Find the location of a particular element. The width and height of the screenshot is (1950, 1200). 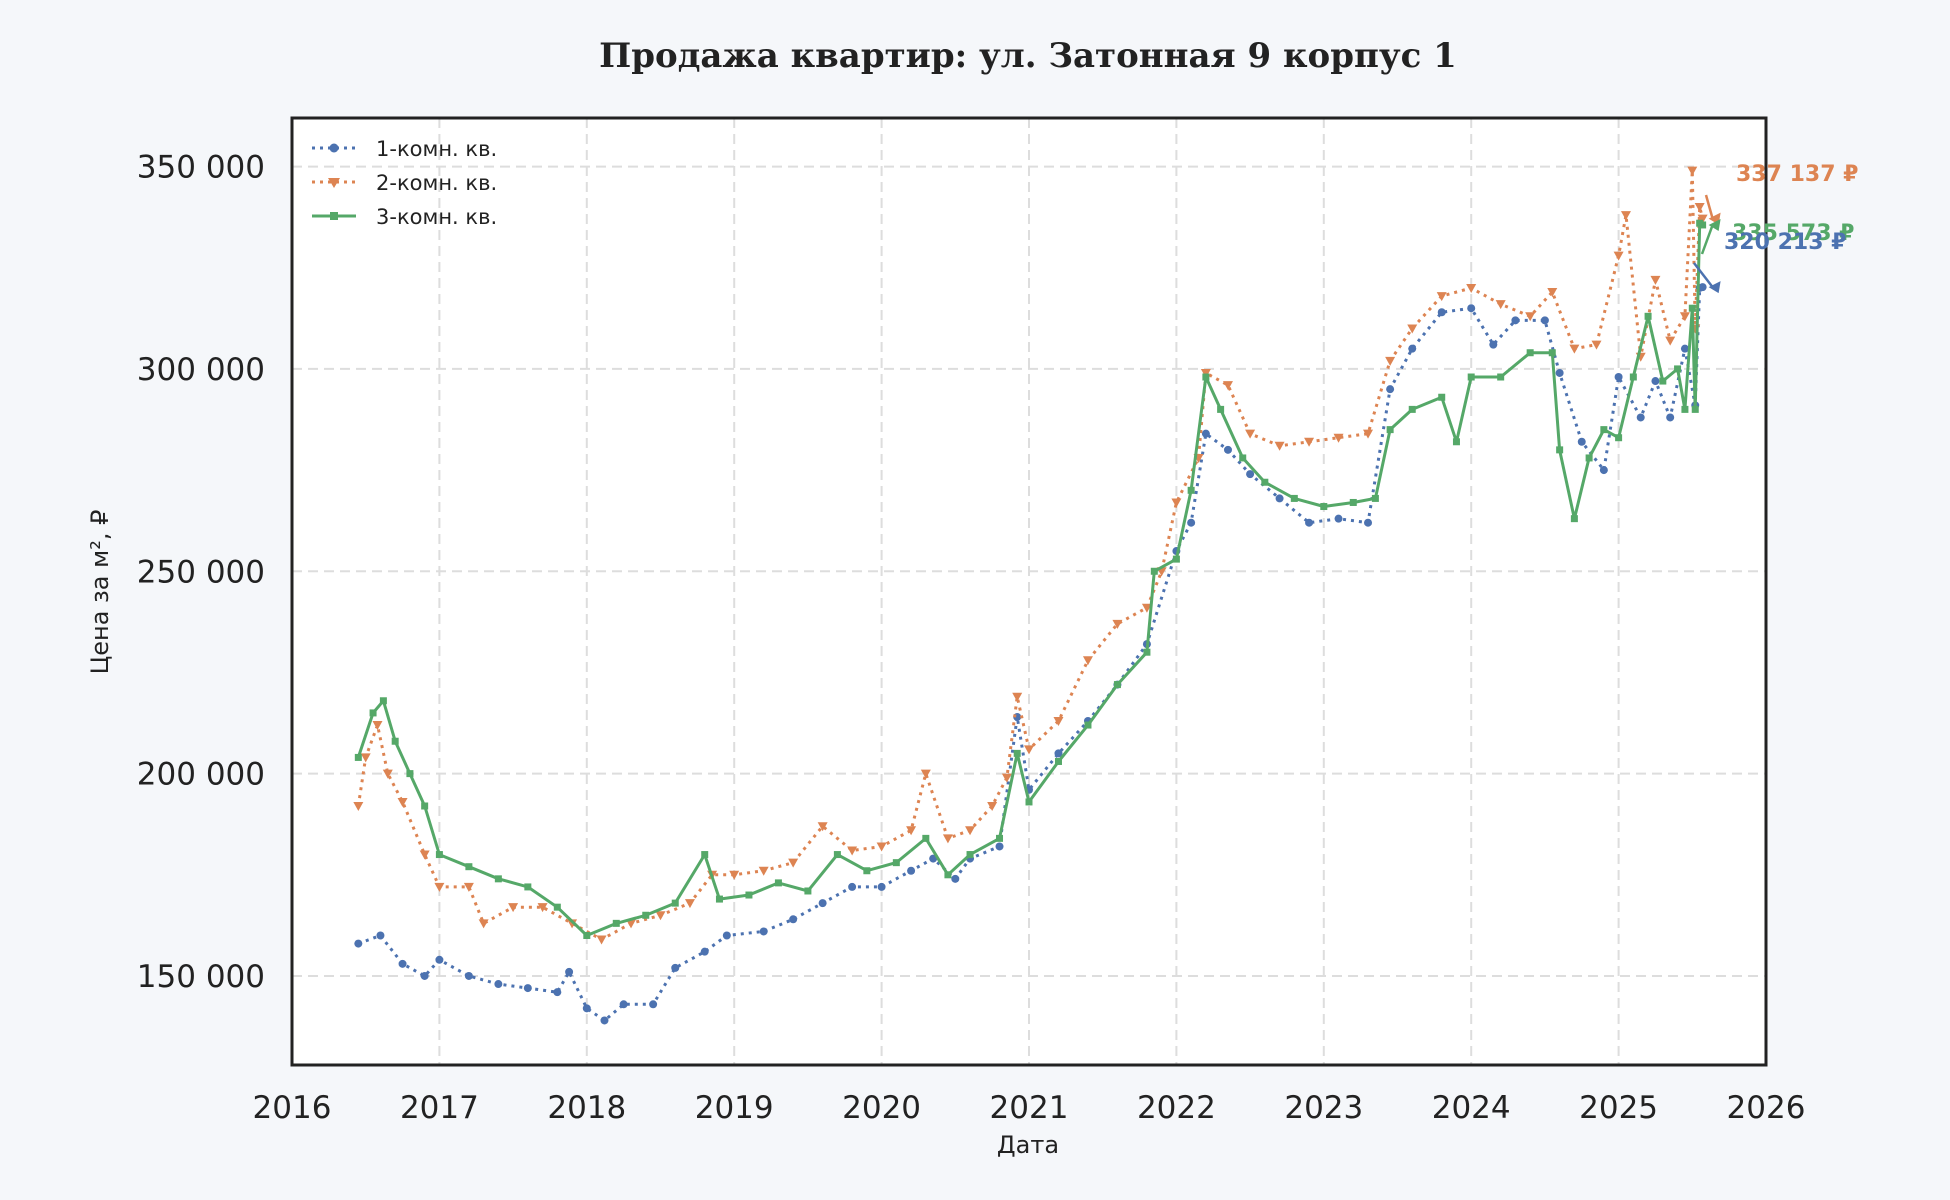

x-tick-label: 2018 is located at coordinates (586, 1108).